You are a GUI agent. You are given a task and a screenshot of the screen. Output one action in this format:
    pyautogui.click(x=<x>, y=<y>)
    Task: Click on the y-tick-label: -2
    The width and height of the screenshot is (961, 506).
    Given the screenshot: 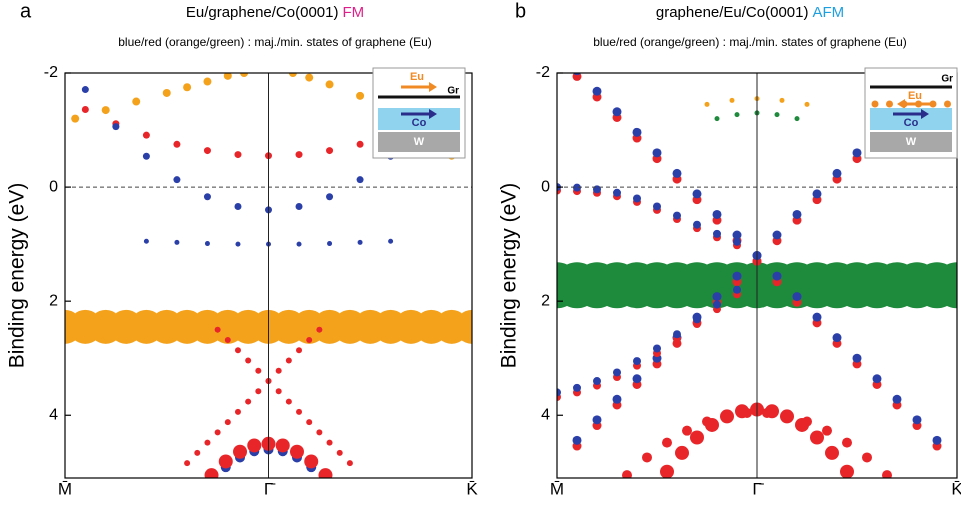 What is the action you would take?
    pyautogui.click(x=51, y=72)
    